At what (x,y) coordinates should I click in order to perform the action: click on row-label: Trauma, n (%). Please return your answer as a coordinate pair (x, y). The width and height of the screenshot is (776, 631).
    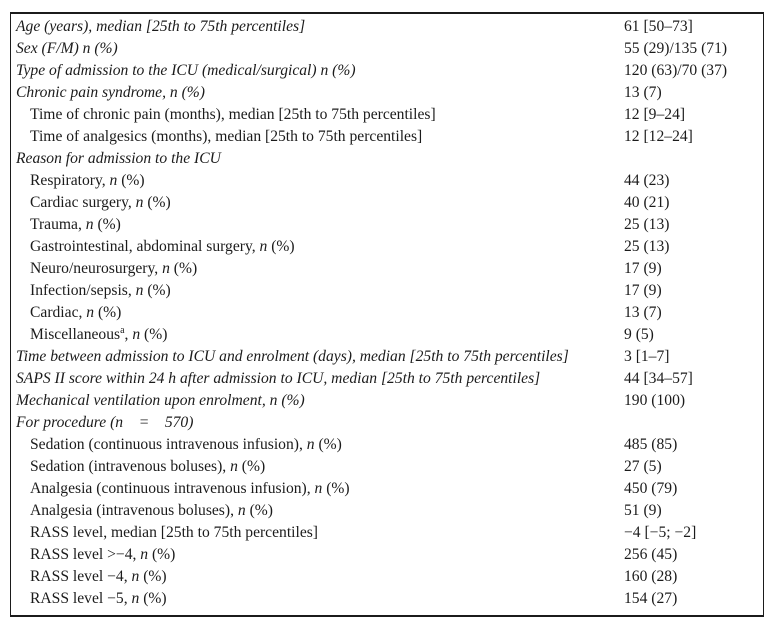
    Looking at the image, I should click on (317, 225).